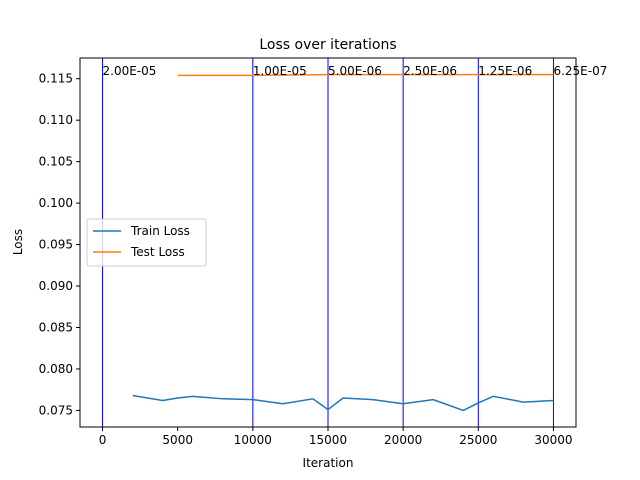 Image resolution: width=640 pixels, height=480 pixels. What do you see at coordinates (327, 45) in the screenshot?
I see `chart-title: Loss over iterations` at bounding box center [327, 45].